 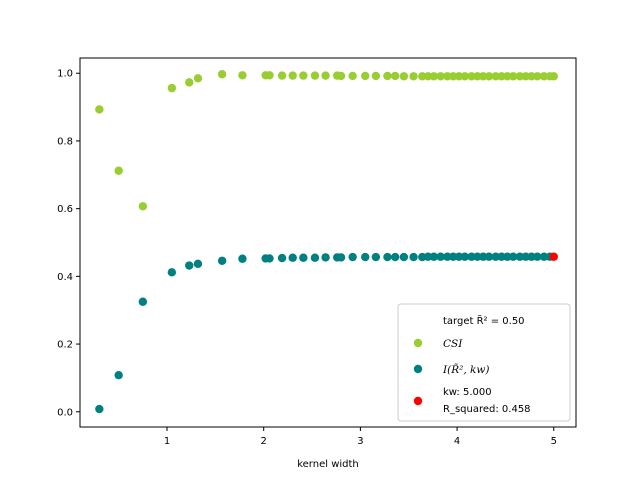 What do you see at coordinates (65, 209) in the screenshot?
I see `y-tick-label-3: 0.6` at bounding box center [65, 209].